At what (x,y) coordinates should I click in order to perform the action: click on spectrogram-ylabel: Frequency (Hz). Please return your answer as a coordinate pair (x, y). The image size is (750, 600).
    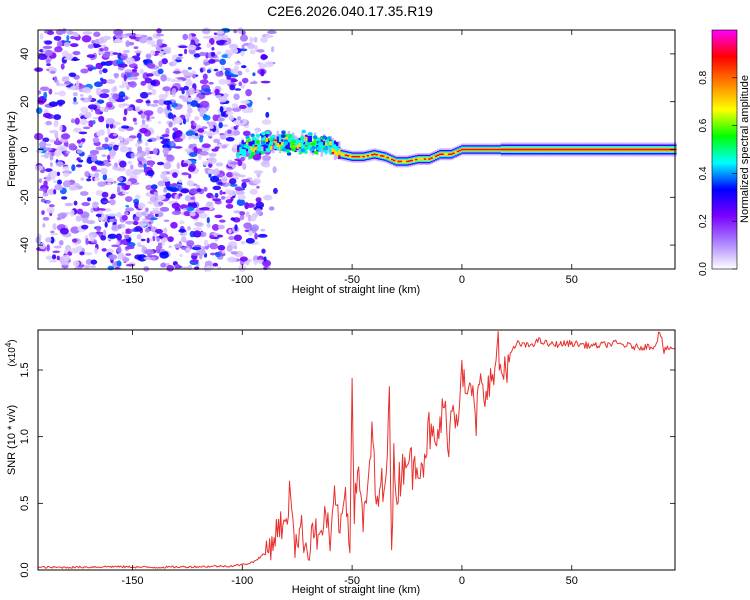
    Looking at the image, I should click on (12, 149).